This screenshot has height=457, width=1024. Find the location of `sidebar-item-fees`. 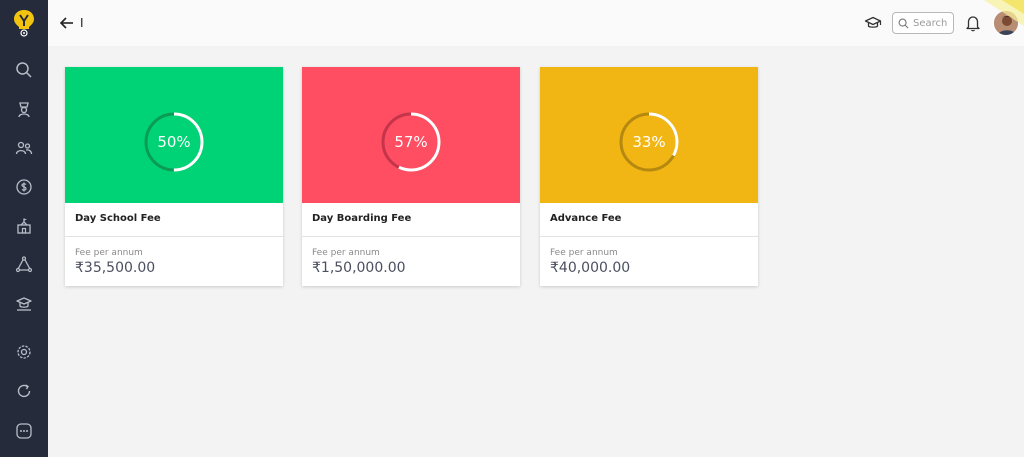

sidebar-item-fees is located at coordinates (24, 187).